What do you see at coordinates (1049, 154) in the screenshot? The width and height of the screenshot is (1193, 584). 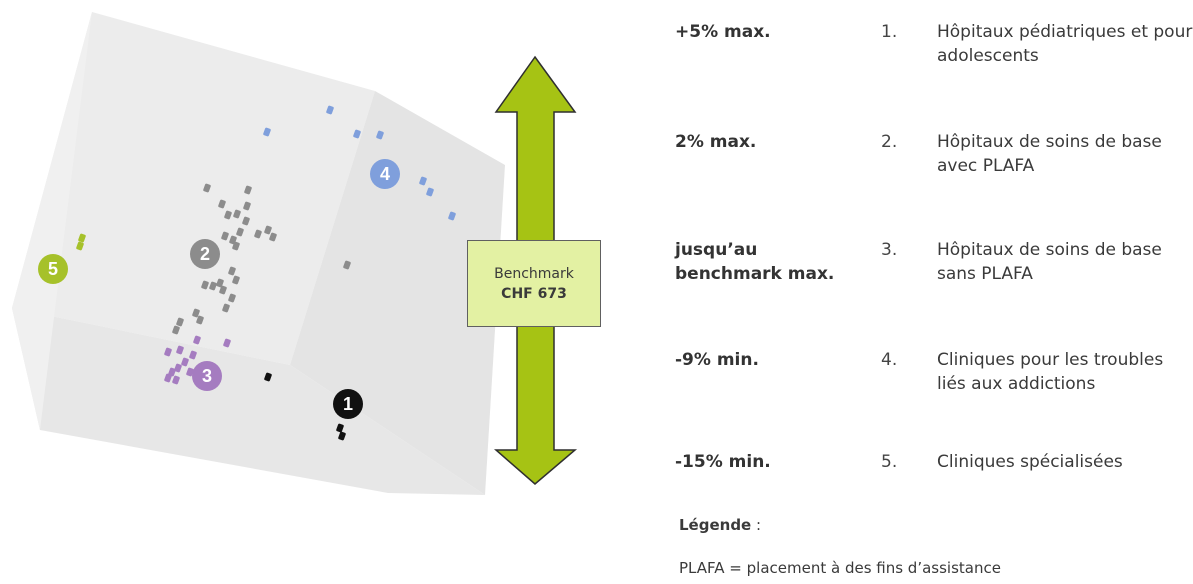 I see `rule-description: Hôpitaux de soins de base avec PLAFA` at bounding box center [1049, 154].